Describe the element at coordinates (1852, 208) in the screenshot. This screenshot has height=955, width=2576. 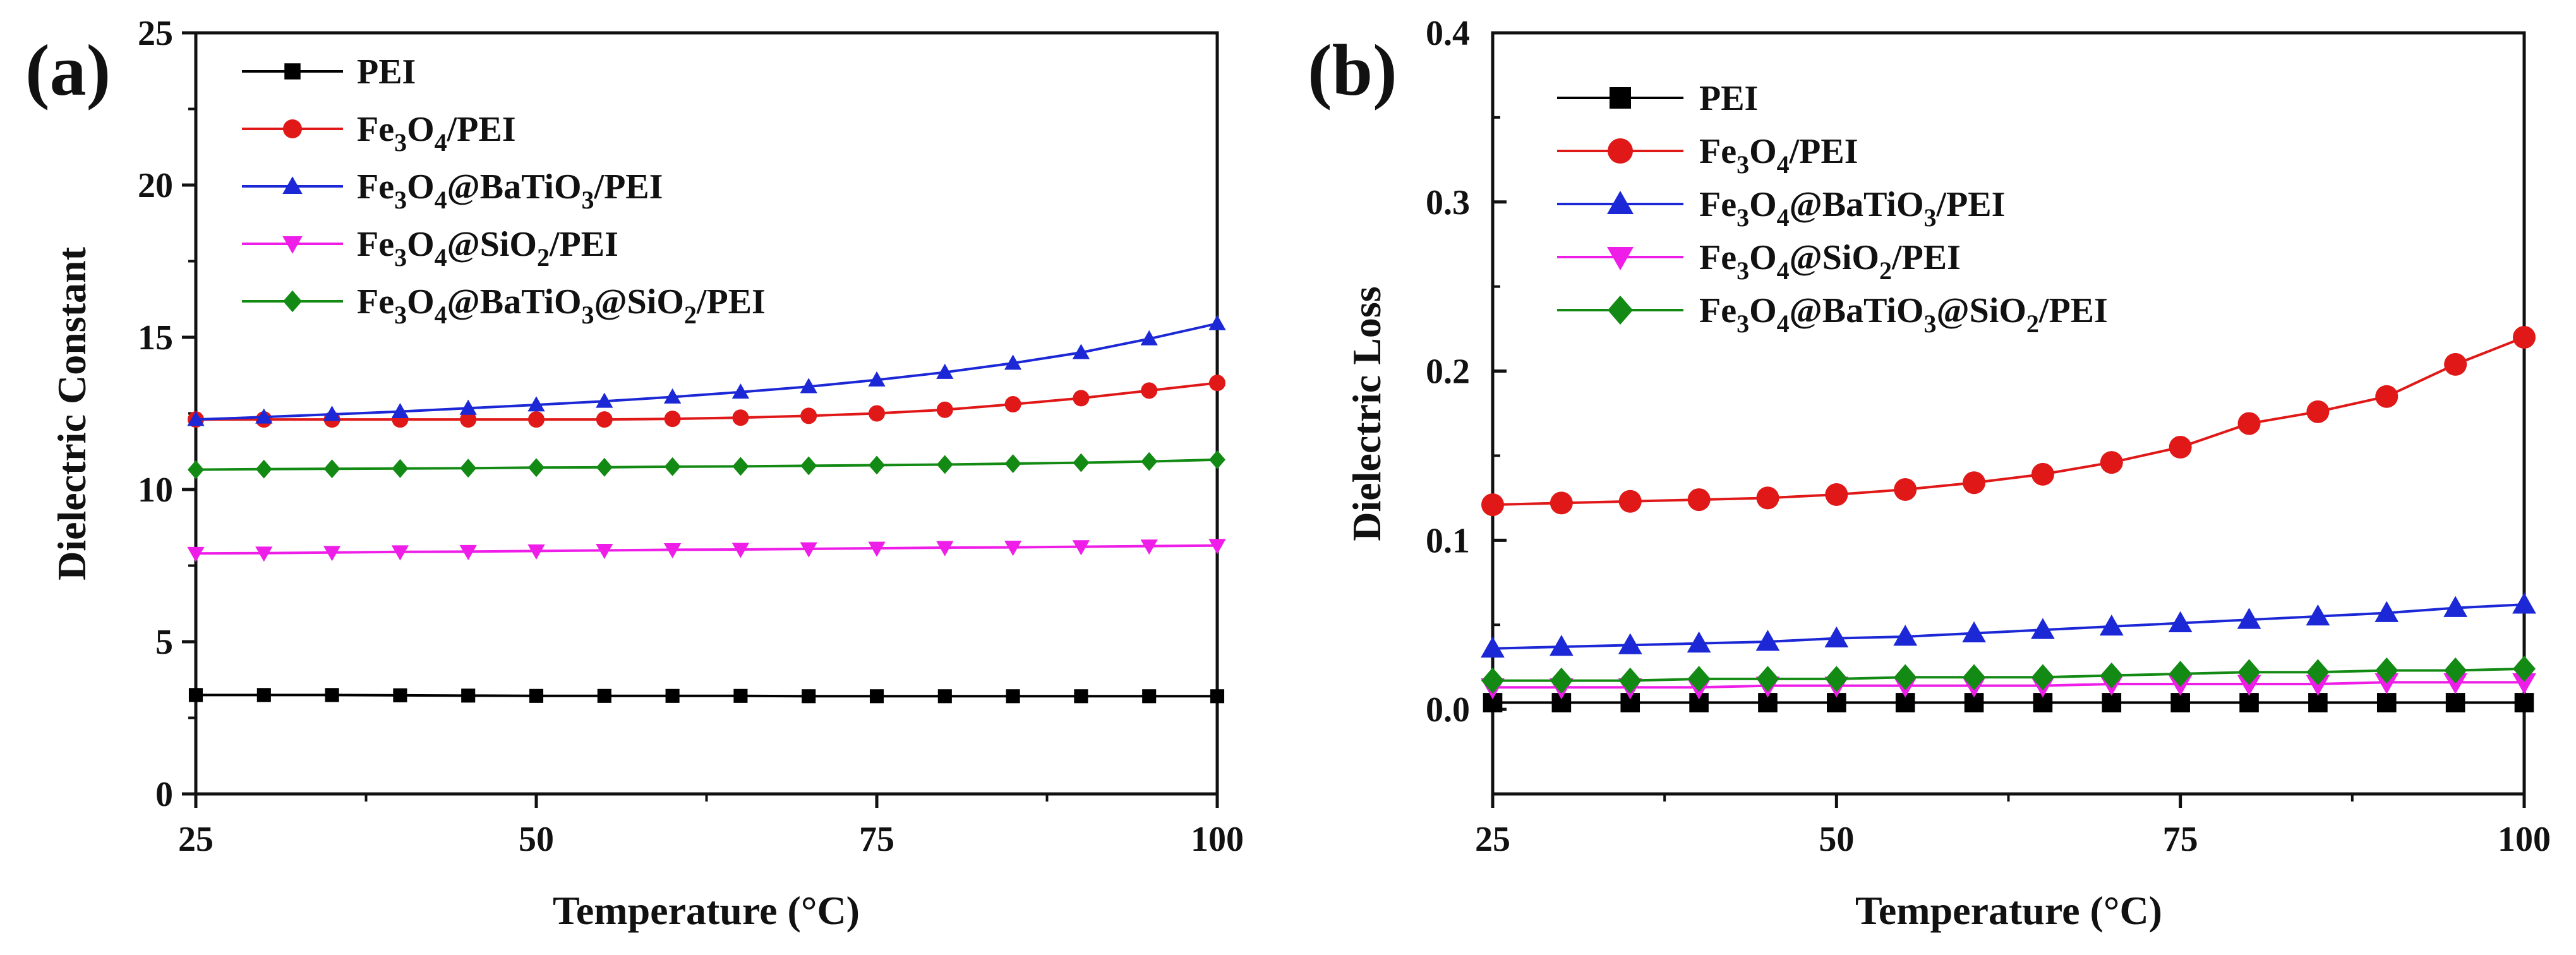
I see `panel-b-legend-label: Fe3O4@BaTiO3/PEI` at that location.